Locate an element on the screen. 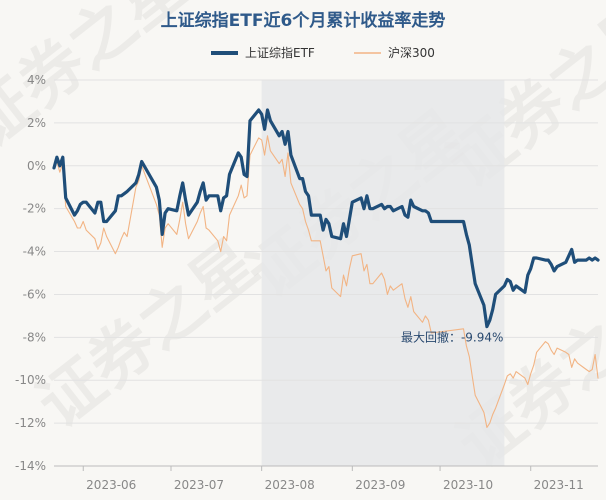  y-axis: 4% 2% 0% -2% -4% -6% -8% -10% -12% -14% is located at coordinates (30, 273).